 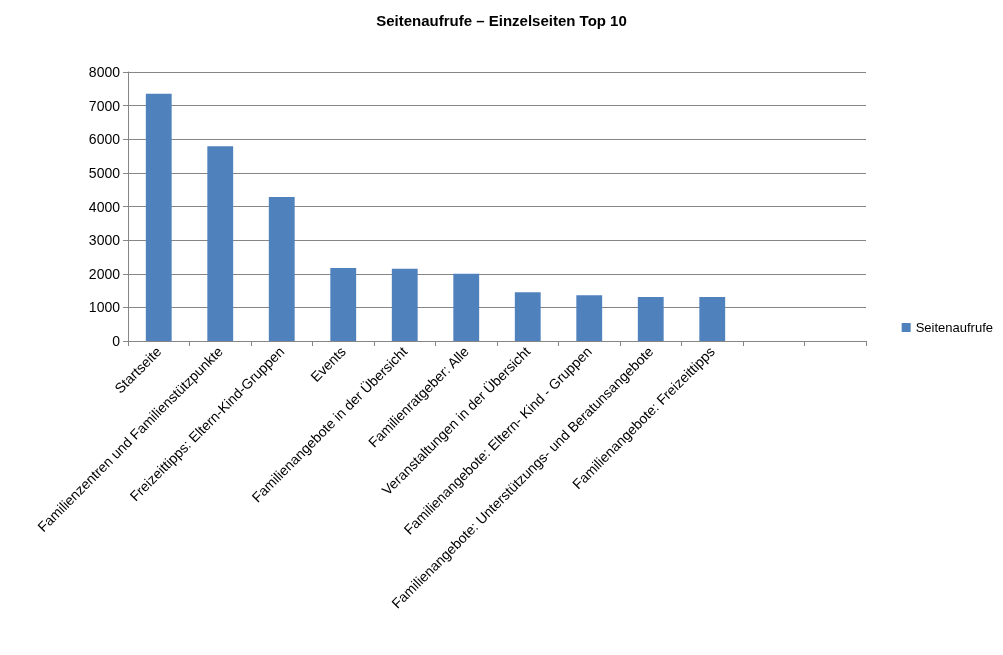 I want to click on y-tick-label: 7000, so click(x=104, y=105).